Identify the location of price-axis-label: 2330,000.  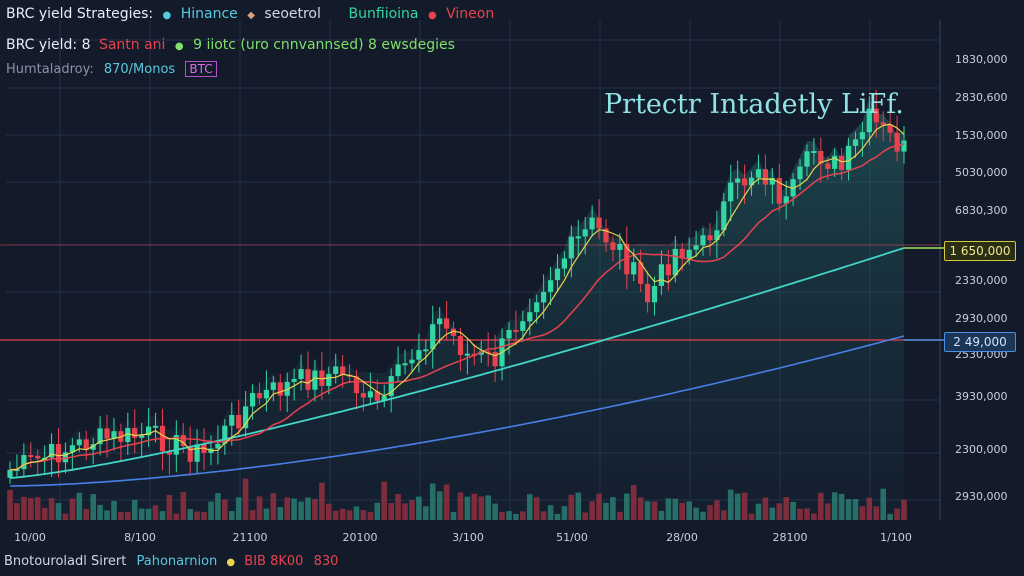
(981, 280).